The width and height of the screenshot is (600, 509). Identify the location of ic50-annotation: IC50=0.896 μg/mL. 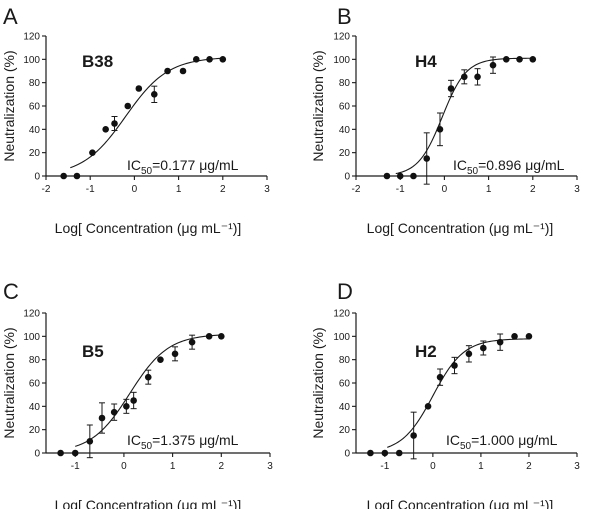
(509, 167).